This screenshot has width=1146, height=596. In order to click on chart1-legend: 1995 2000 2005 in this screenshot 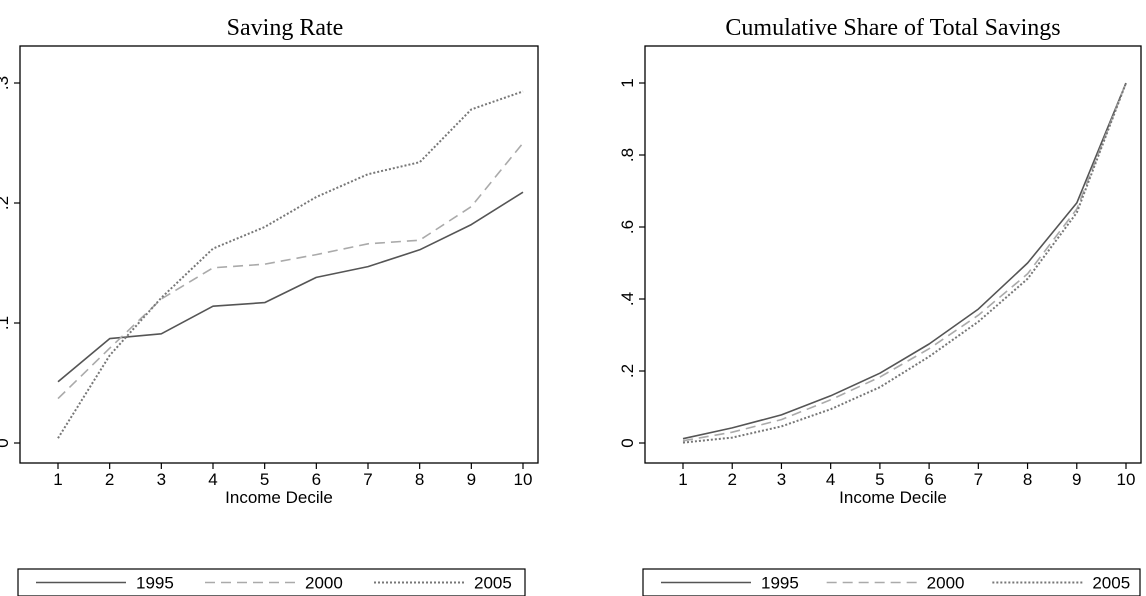, I will do `click(271, 582)`.